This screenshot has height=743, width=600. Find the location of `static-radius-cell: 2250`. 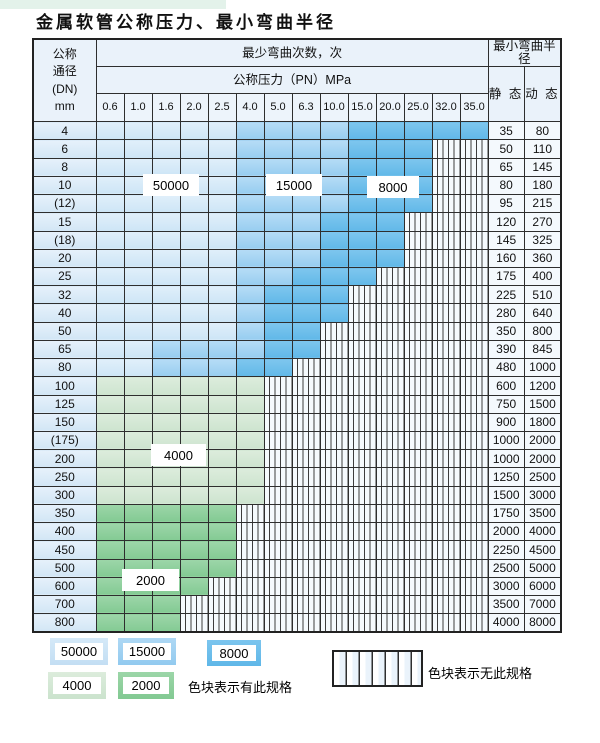

static-radius-cell: 2250 is located at coordinates (506, 550).